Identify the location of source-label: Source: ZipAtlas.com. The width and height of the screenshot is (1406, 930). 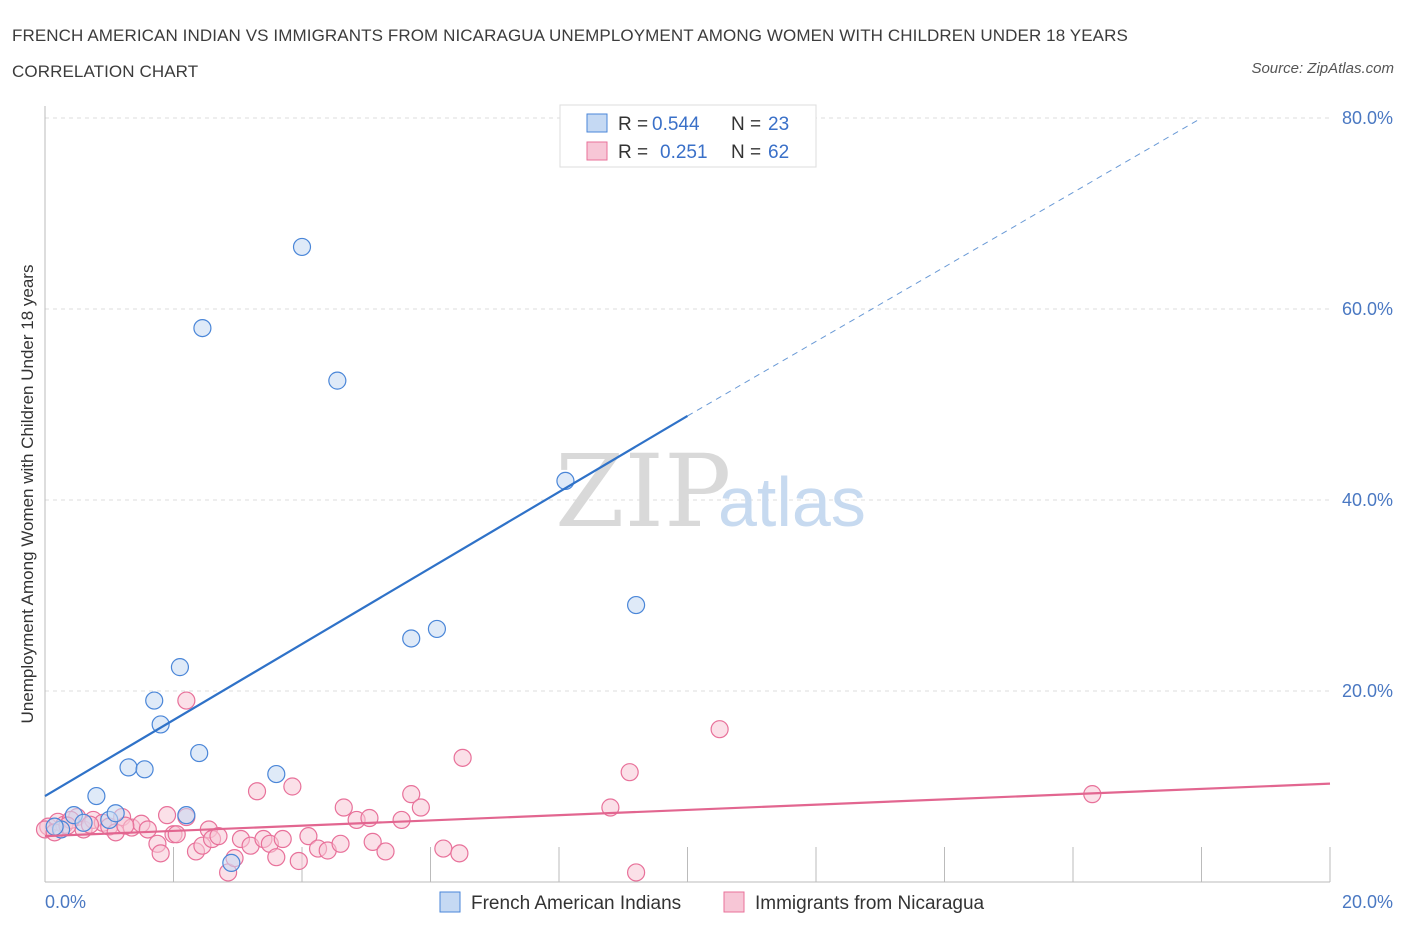
(1322, 68).